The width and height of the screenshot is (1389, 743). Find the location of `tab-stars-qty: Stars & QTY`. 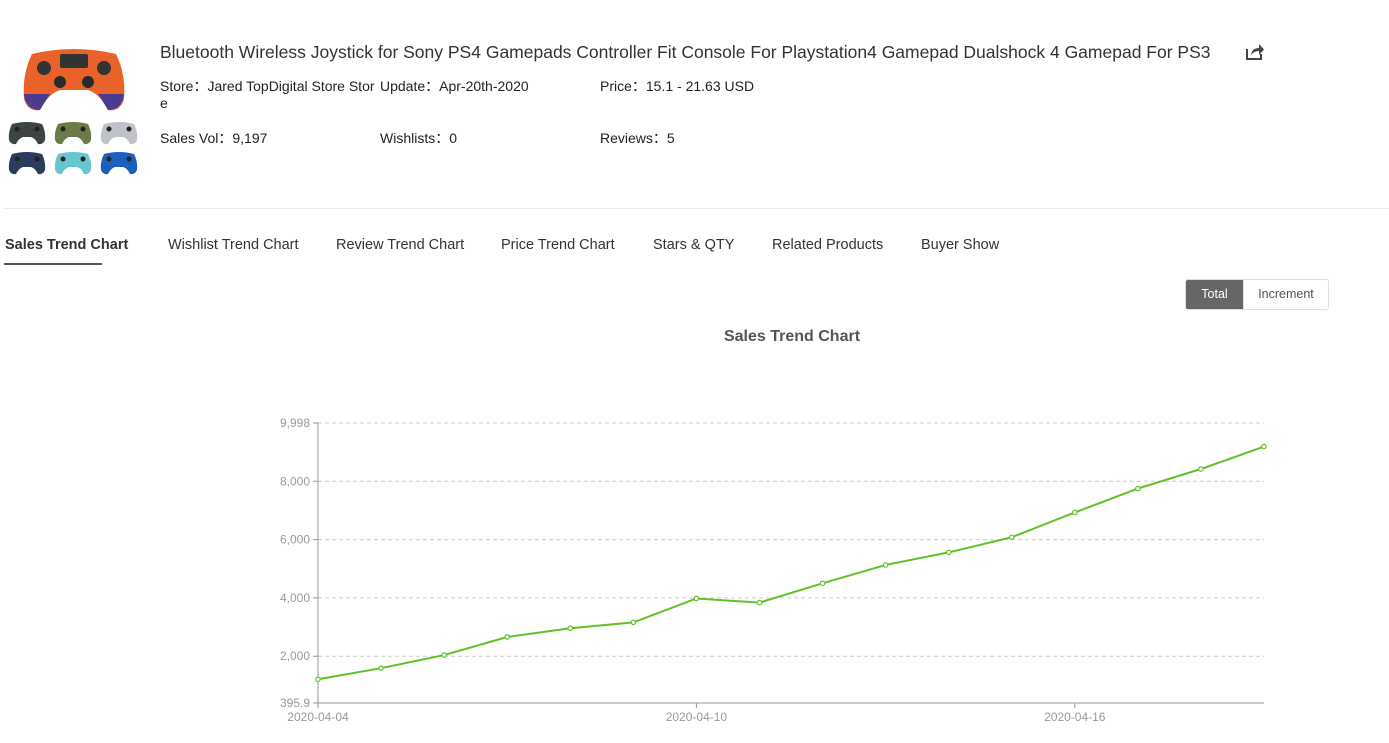

tab-stars-qty: Stars & QTY is located at coordinates (694, 245).